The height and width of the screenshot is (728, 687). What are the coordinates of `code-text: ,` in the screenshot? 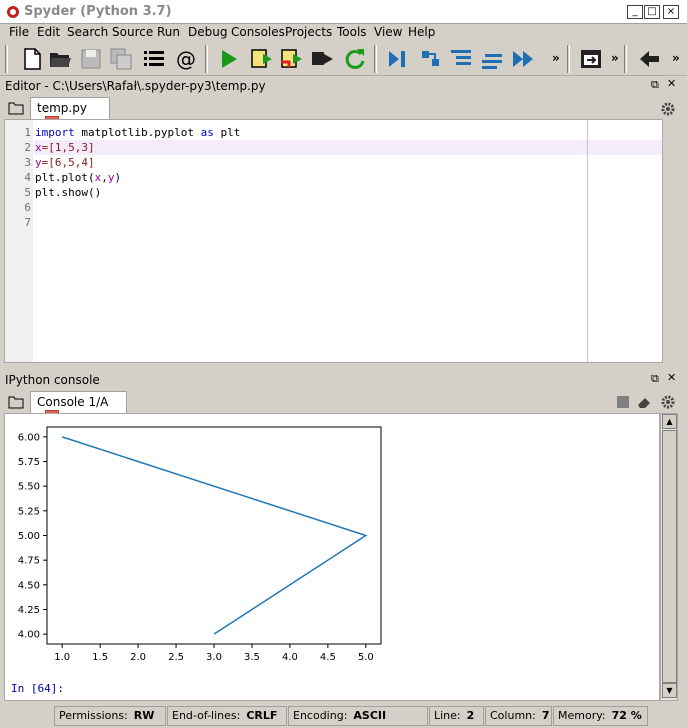 It's located at (104, 177).